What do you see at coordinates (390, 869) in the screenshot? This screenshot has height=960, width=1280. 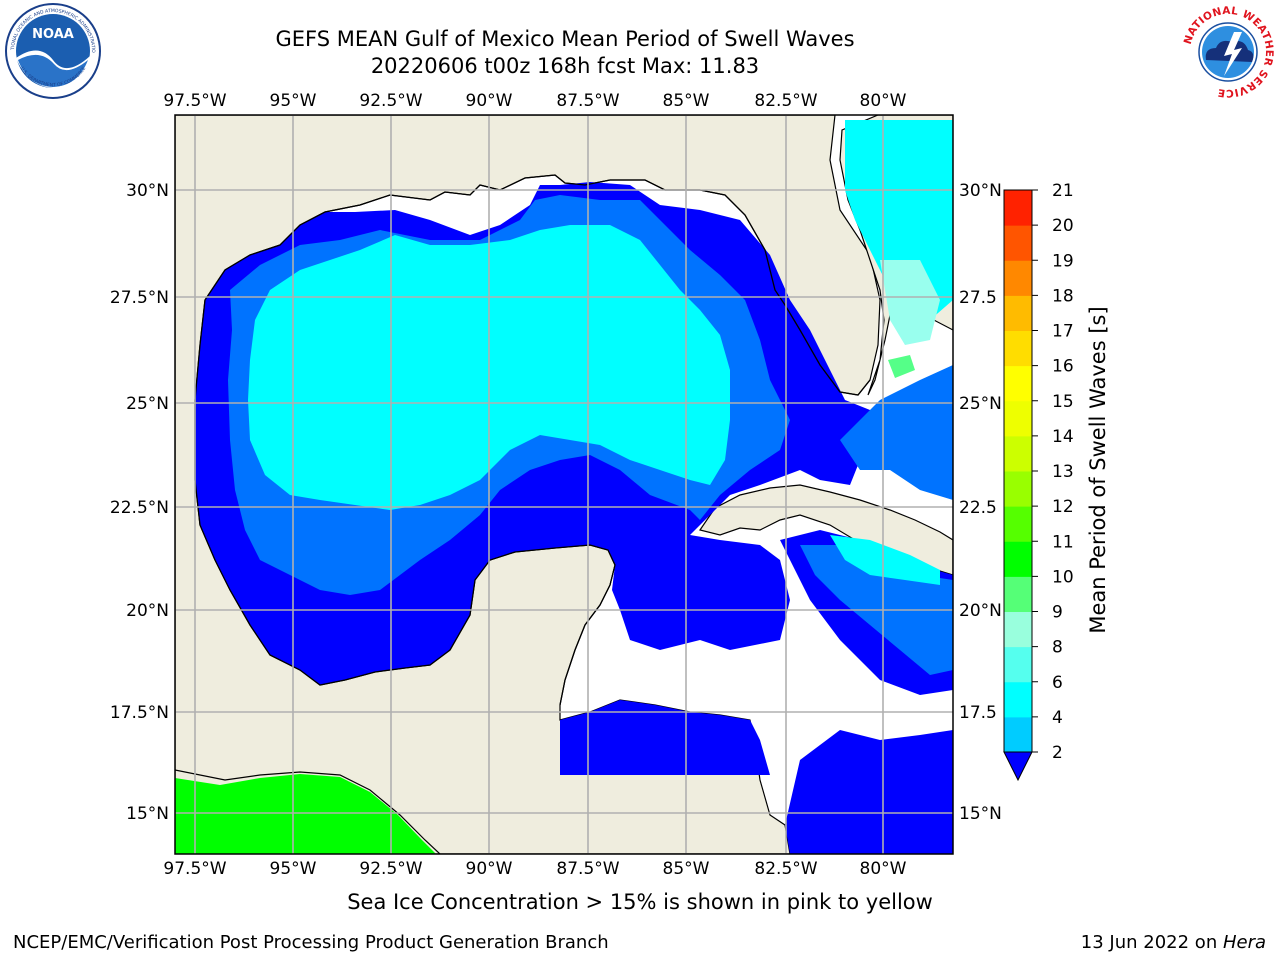 I see `lon-label-bottom: 92.5°W` at bounding box center [390, 869].